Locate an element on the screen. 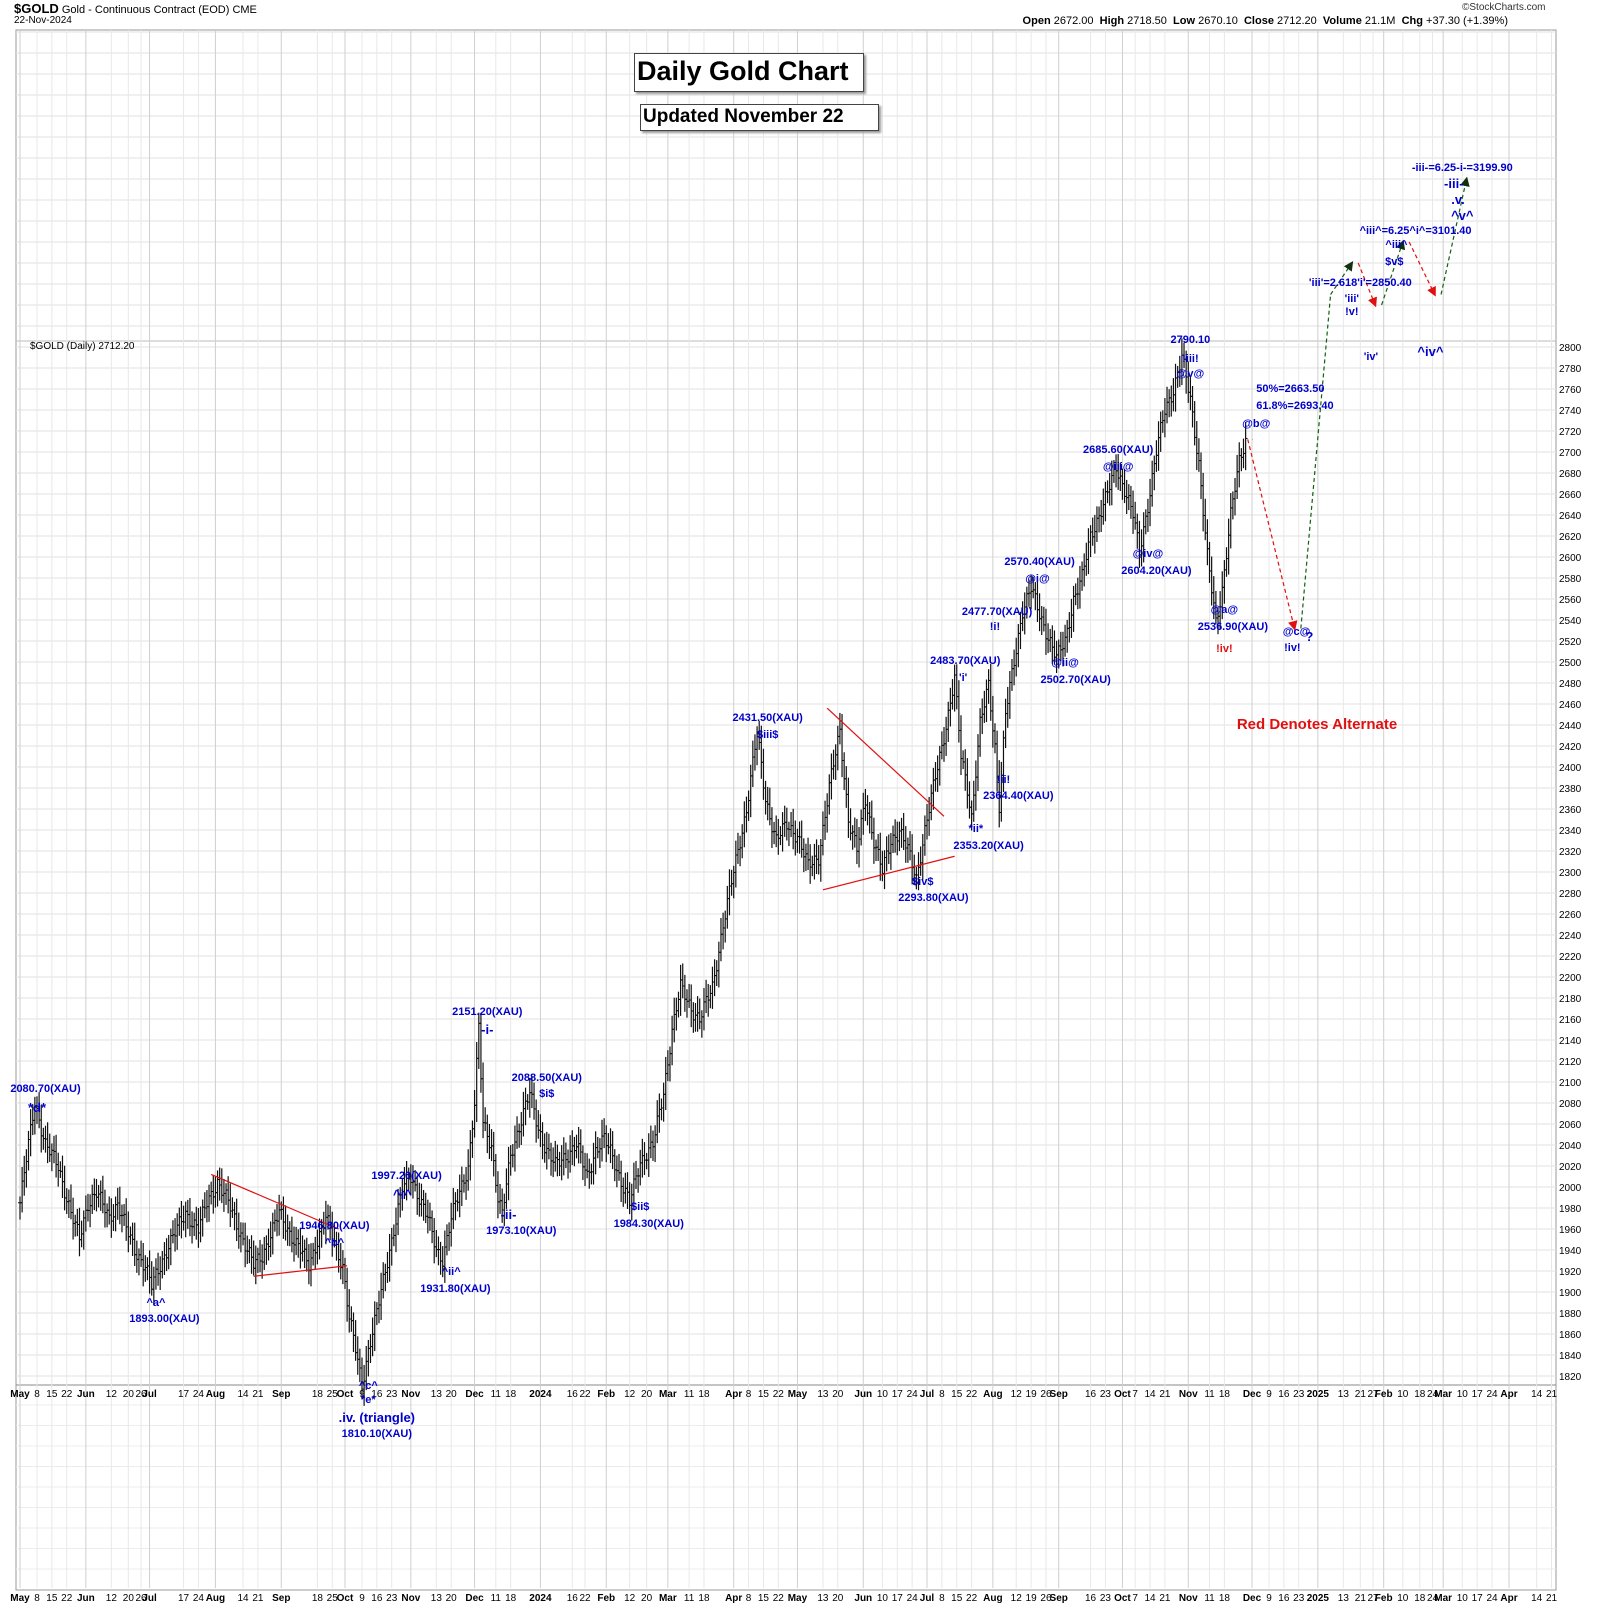 The width and height of the screenshot is (1600, 1620). wave-label: 2088.50(XAU) is located at coordinates (546, 1077).